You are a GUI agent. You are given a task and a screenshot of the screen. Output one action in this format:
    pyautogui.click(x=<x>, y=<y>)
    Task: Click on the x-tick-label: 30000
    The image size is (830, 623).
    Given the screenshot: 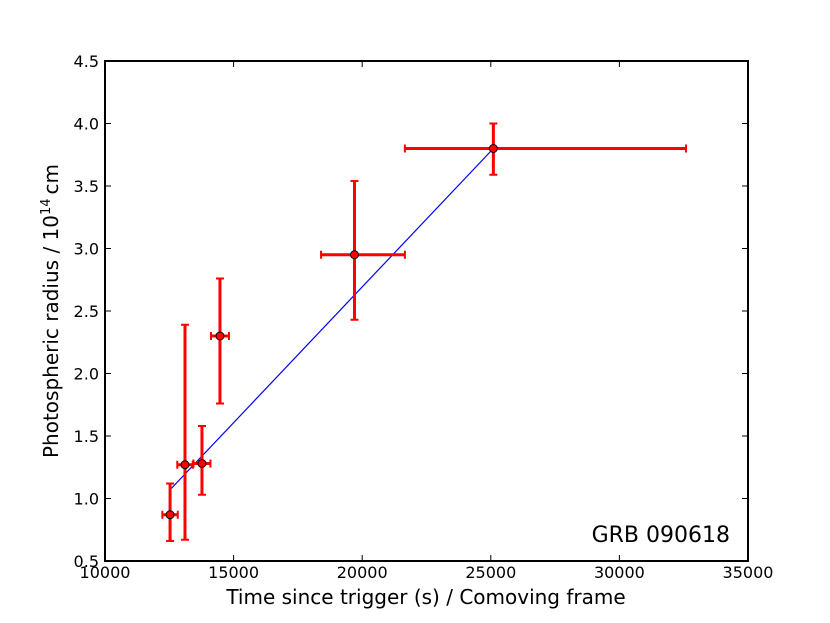 What is the action you would take?
    pyautogui.click(x=619, y=572)
    